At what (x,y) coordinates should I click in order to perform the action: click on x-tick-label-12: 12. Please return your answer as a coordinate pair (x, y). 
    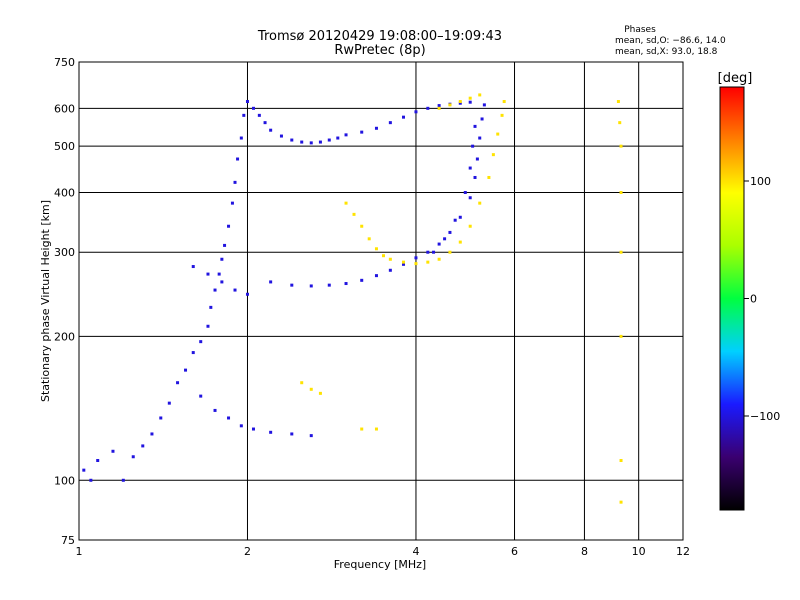
    Looking at the image, I should click on (683, 551).